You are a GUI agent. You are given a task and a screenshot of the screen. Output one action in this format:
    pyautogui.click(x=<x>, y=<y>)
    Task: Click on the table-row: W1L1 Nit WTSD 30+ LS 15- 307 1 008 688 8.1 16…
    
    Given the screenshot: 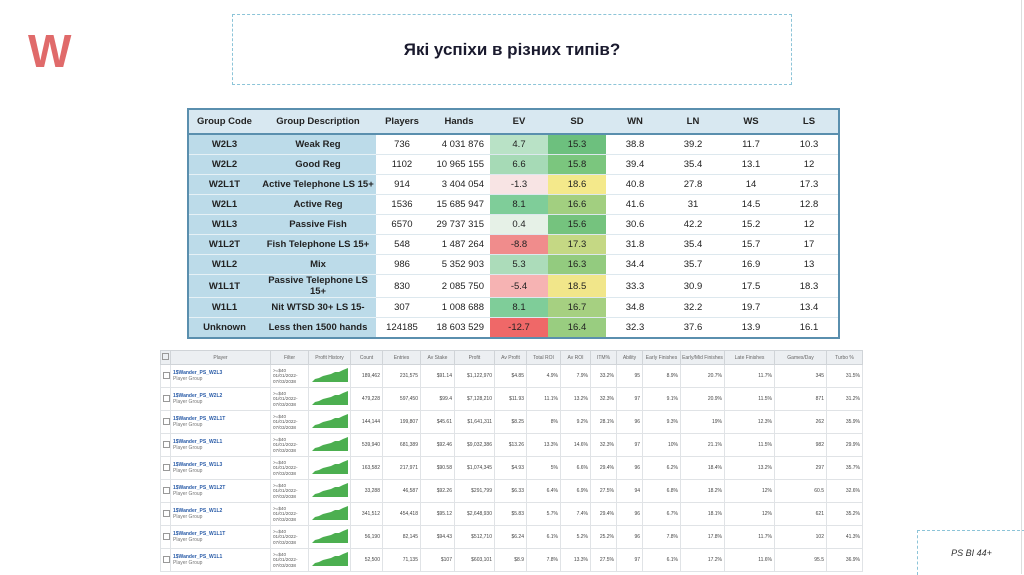 What is the action you would take?
    pyautogui.click(x=513, y=307)
    